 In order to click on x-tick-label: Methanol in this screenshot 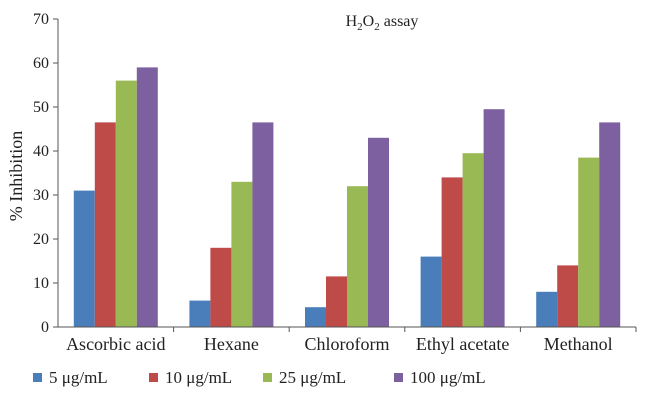, I will do `click(578, 344)`.